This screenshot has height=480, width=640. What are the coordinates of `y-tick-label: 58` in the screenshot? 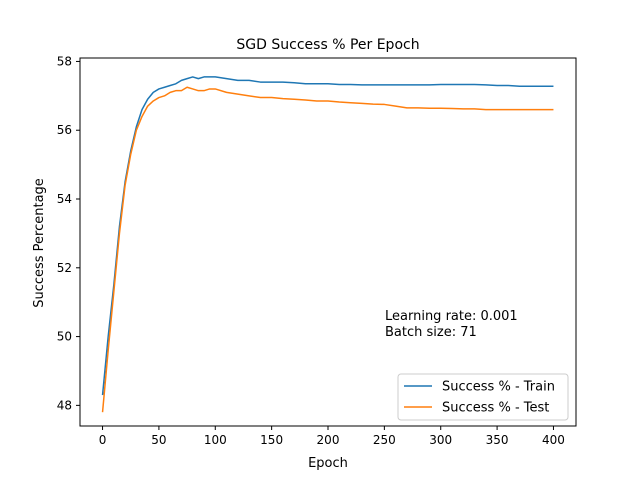 It's located at (64, 61).